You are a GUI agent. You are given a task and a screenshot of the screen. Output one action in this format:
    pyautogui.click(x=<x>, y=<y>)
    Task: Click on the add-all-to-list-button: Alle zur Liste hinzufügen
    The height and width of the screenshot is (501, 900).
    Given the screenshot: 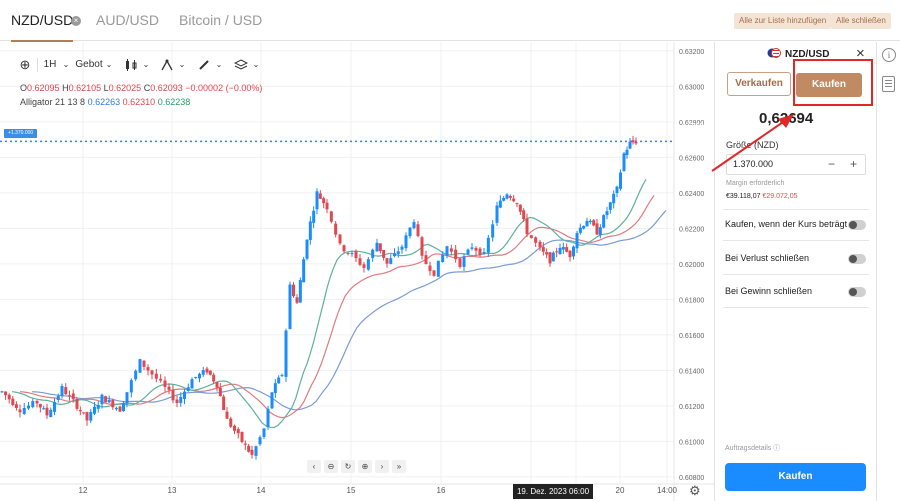 What is the action you would take?
    pyautogui.click(x=783, y=21)
    